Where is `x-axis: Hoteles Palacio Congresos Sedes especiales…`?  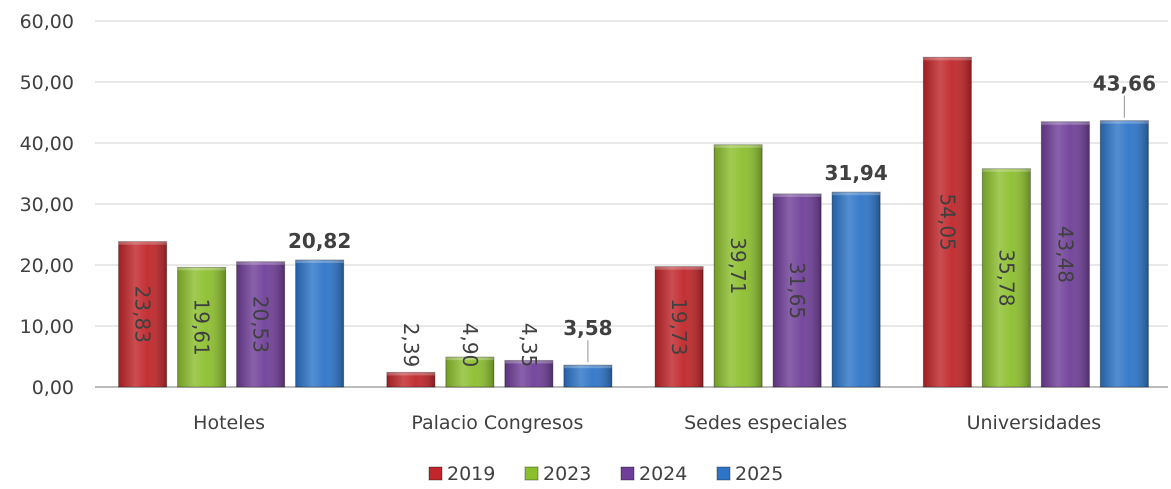
x-axis: Hoteles Palacio Congresos Sedes especiales… is located at coordinates (647, 423).